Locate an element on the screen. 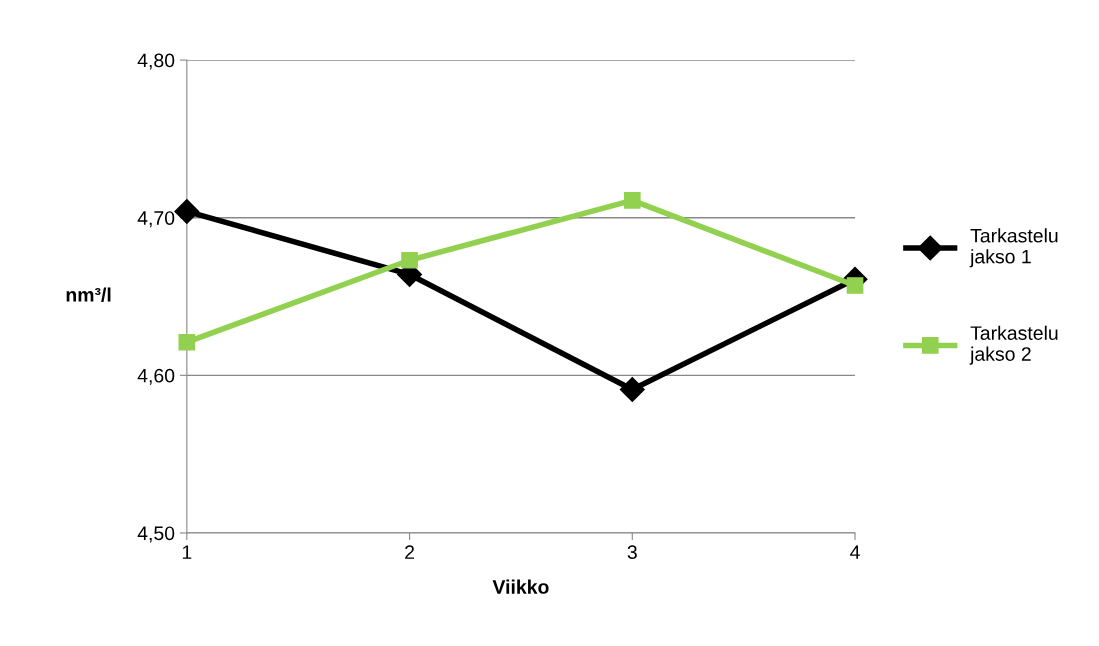  x-axis-title: Viikko is located at coordinates (520, 586).